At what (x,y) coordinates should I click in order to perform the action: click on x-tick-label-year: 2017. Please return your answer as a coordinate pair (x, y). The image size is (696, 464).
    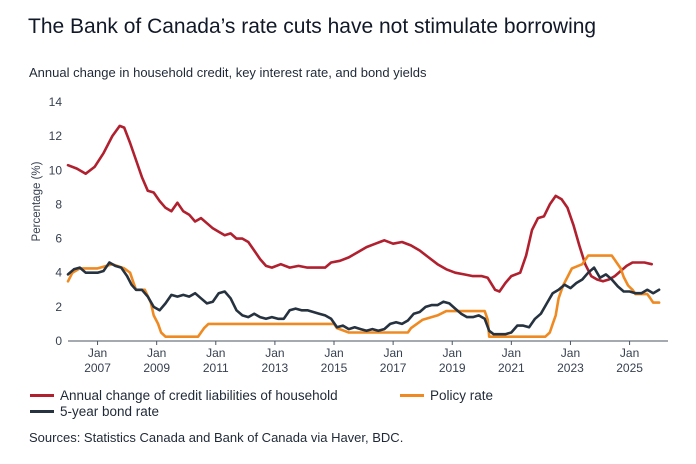
    Looking at the image, I should click on (393, 368).